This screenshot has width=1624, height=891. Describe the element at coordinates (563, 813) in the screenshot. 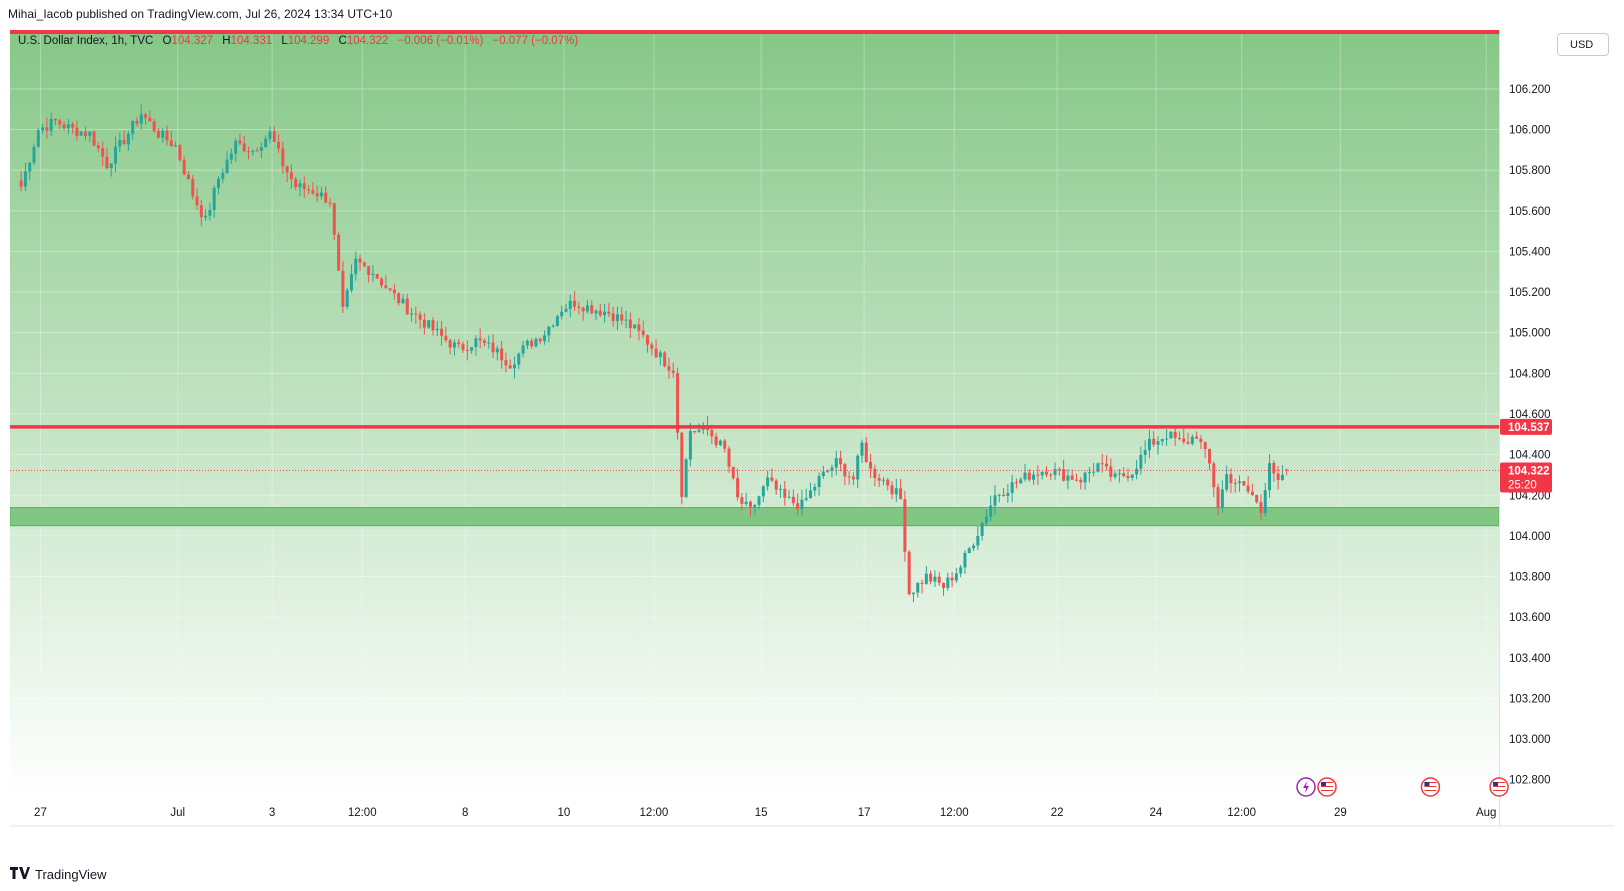

I see `time-tick-label: 10` at that location.